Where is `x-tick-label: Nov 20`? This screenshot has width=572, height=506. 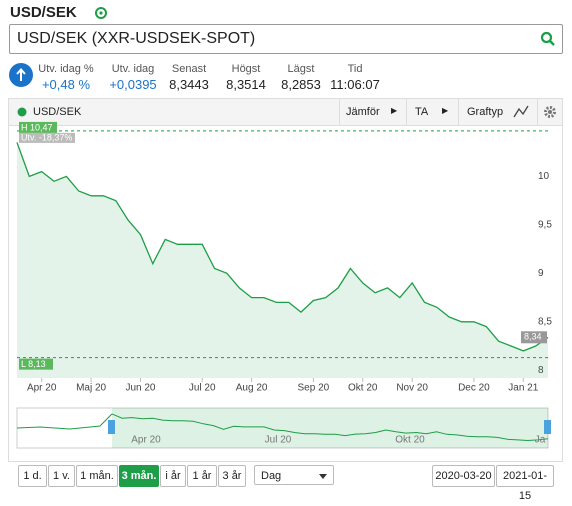 x-tick-label: Nov 20 is located at coordinates (412, 388).